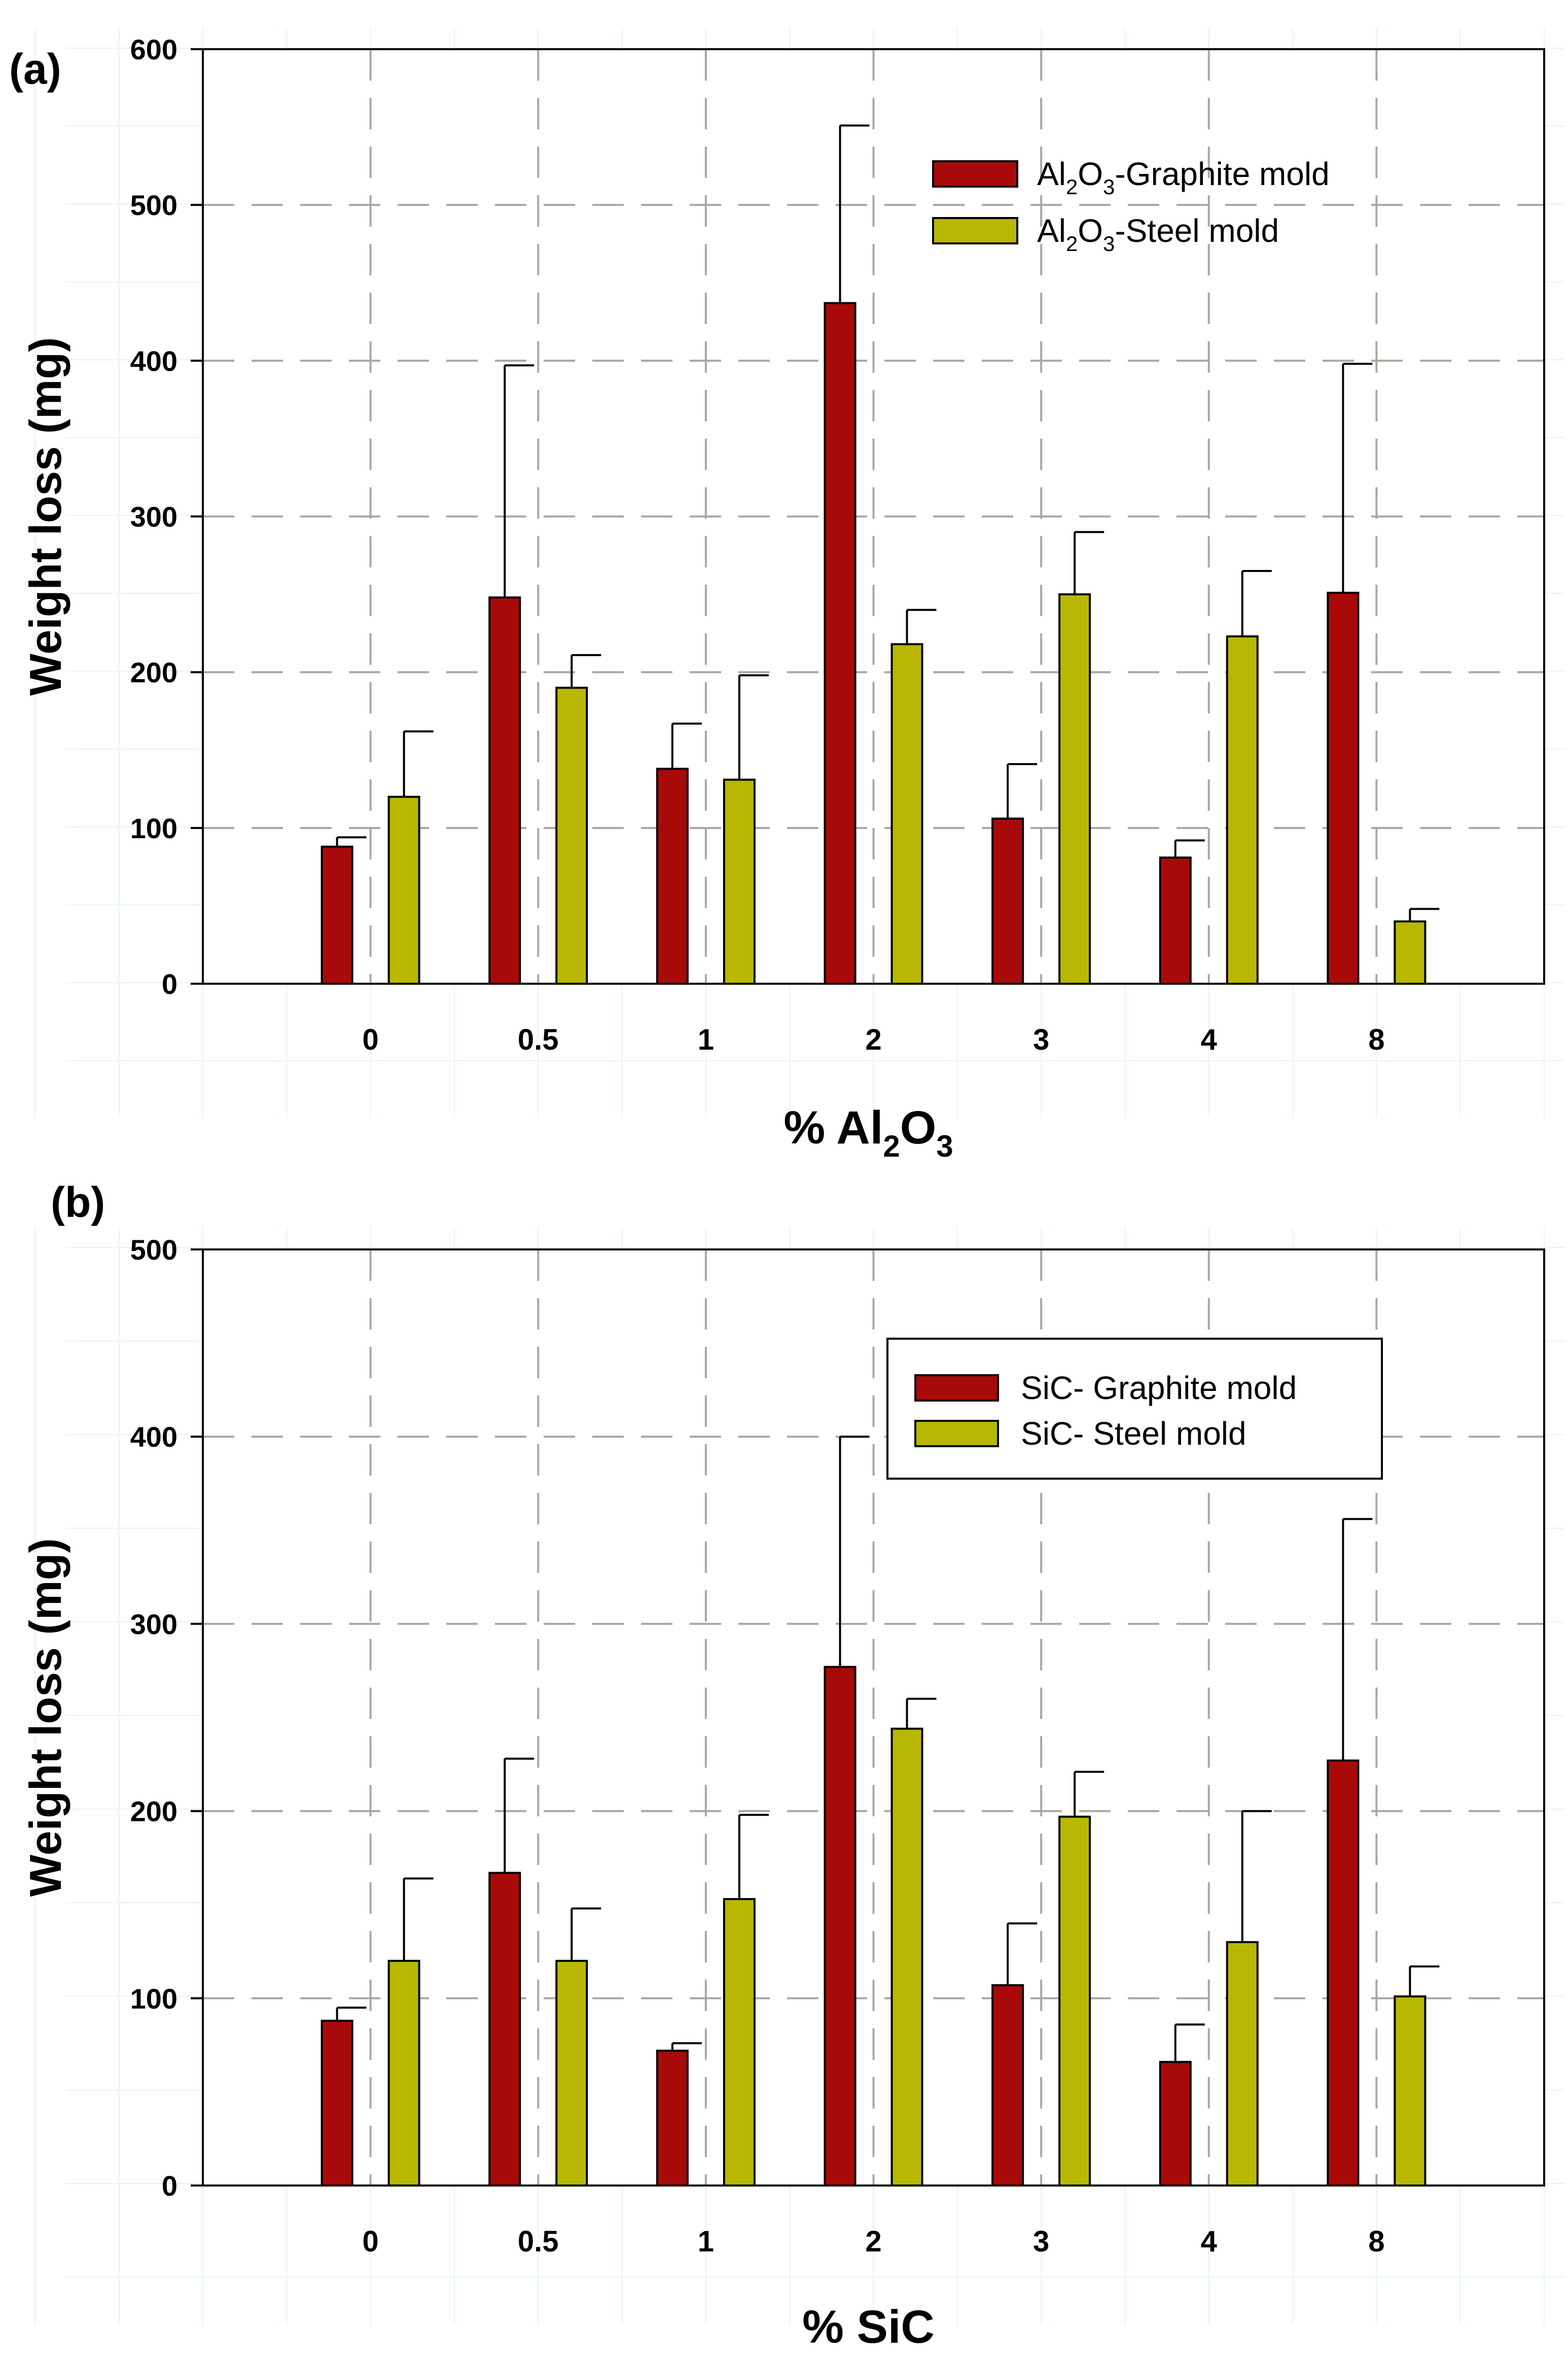 The image size is (1568, 2364). I want to click on x-axis-label: % SiC, so click(868, 2327).